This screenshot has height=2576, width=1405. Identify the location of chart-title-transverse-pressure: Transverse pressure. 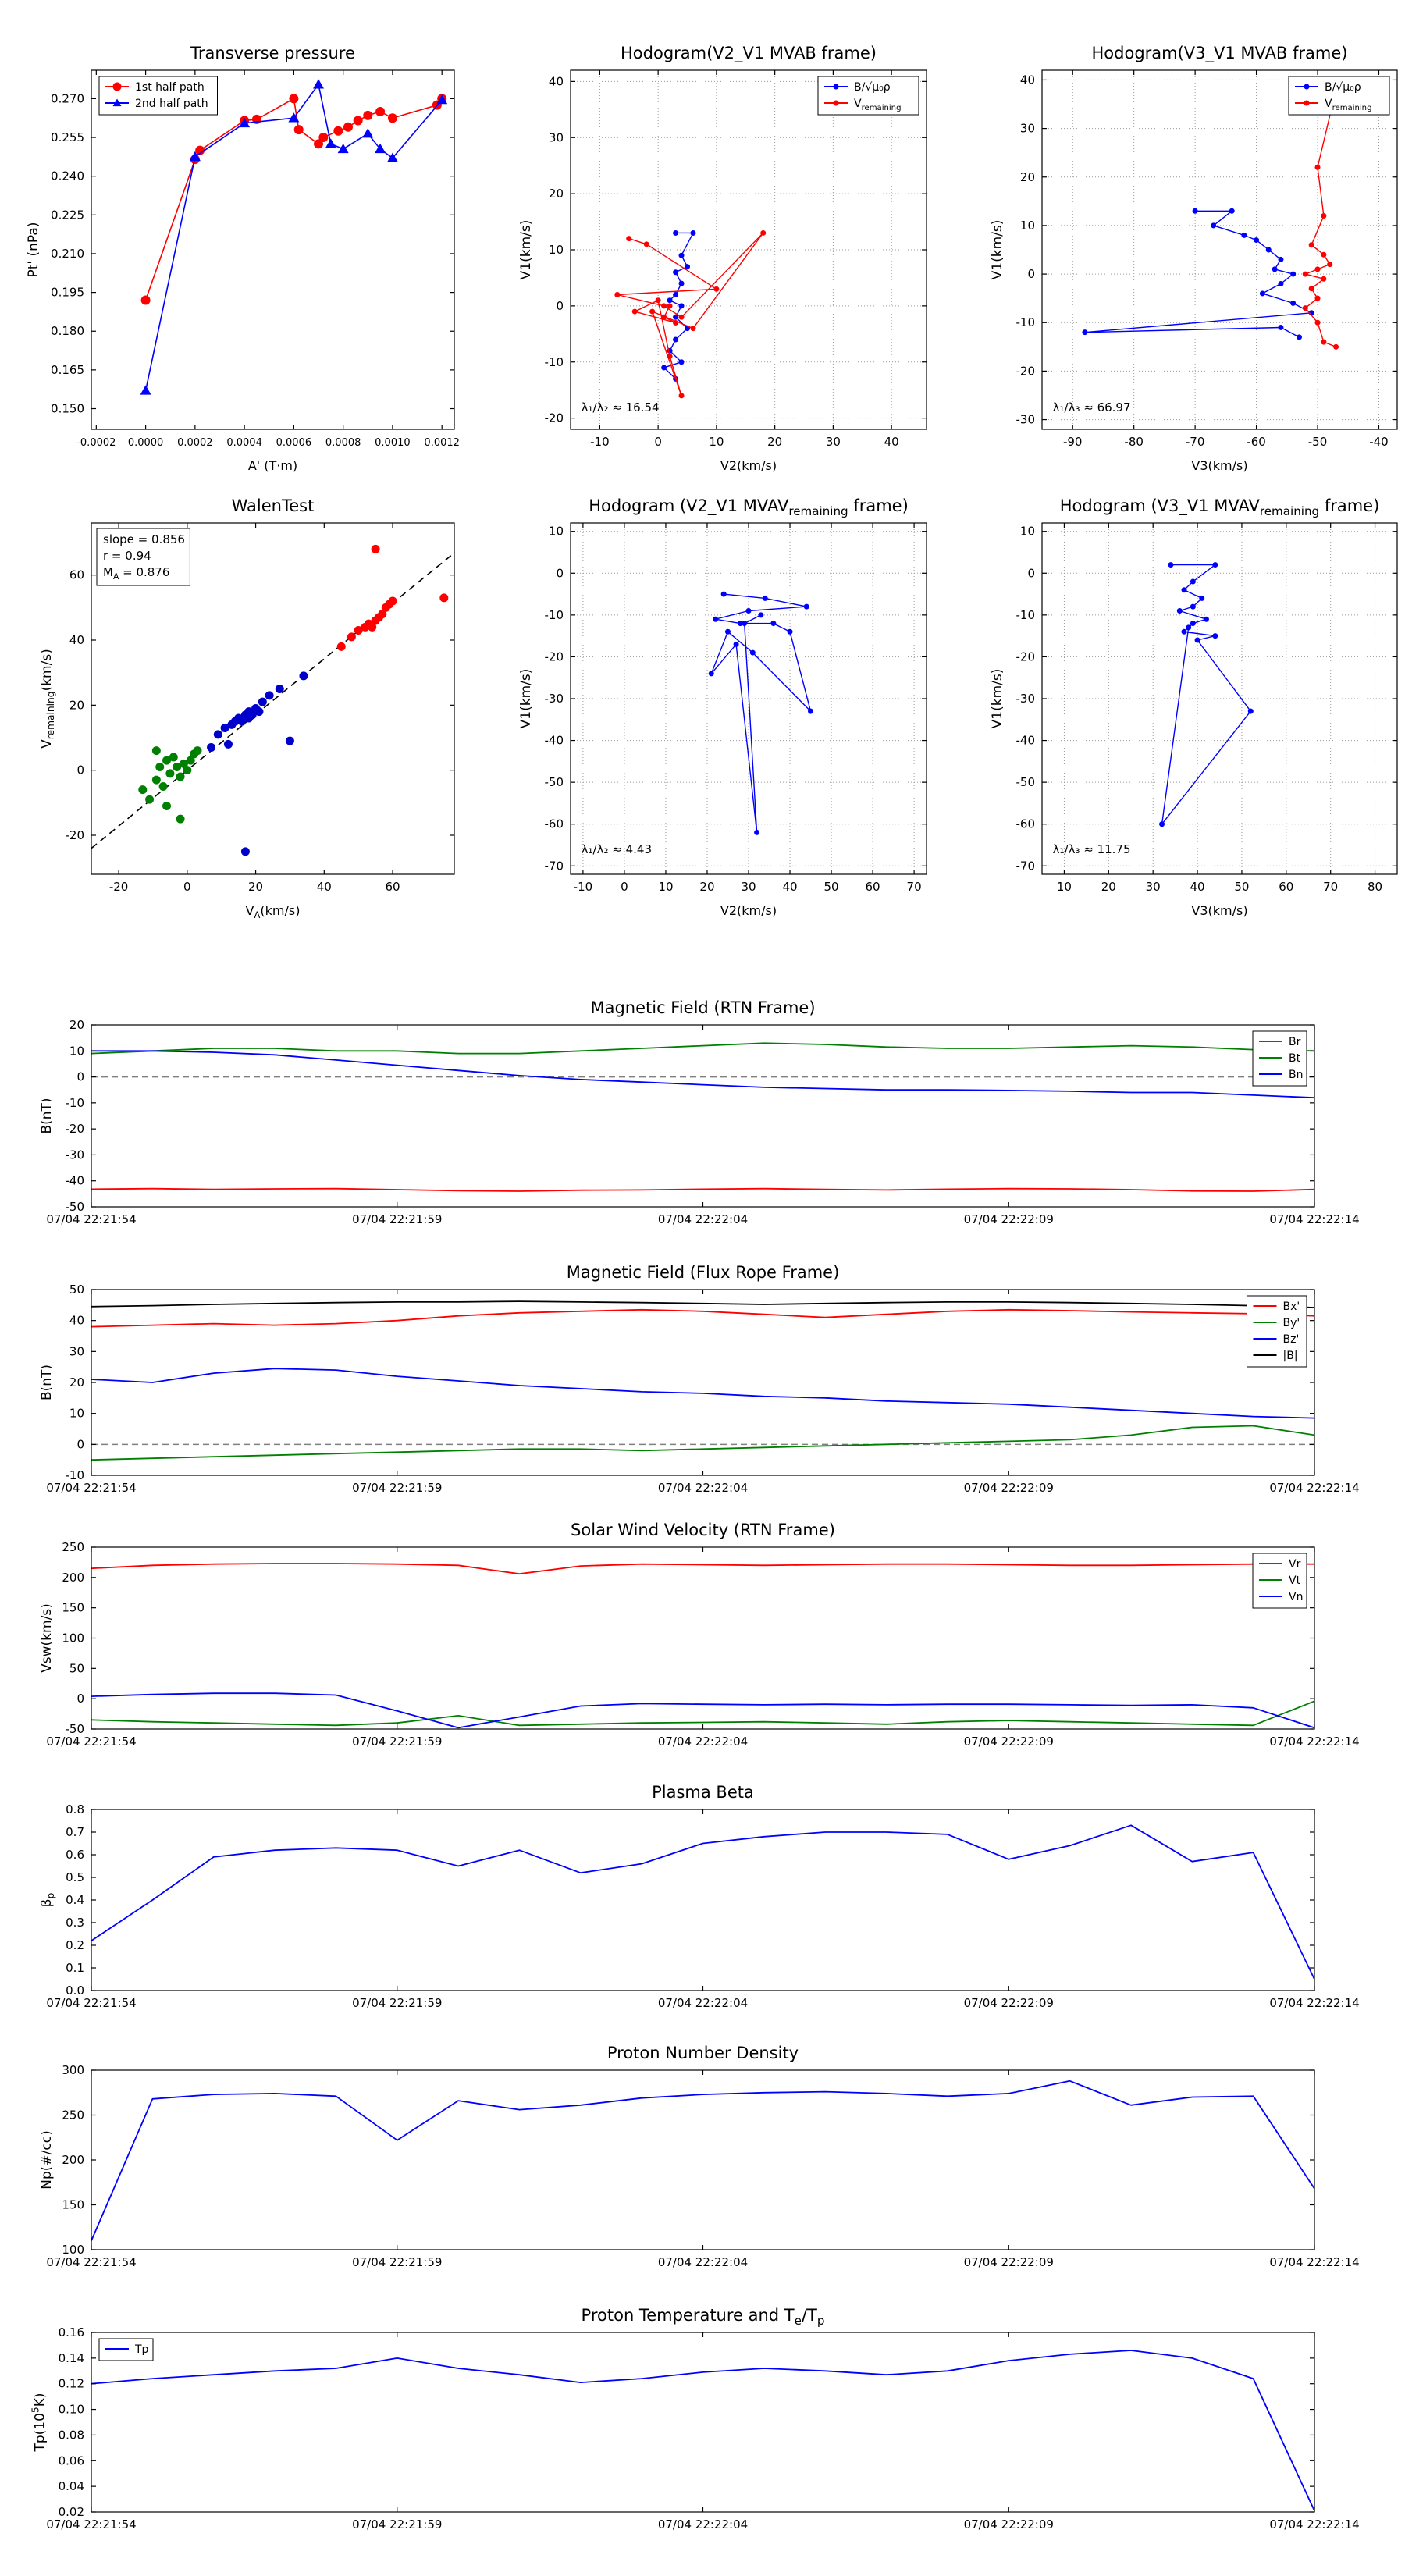
(272, 53).